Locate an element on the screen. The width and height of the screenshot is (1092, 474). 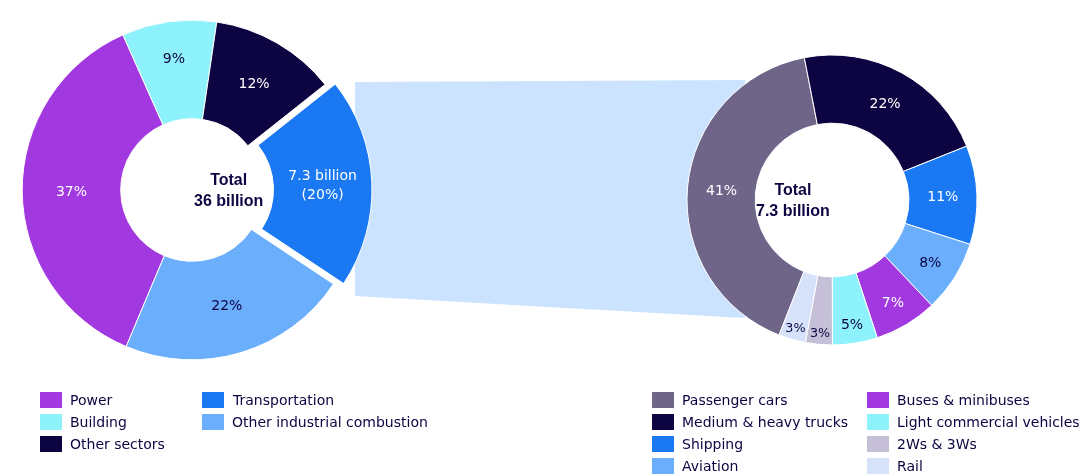
legend-label: Shipping is located at coordinates (713, 444).